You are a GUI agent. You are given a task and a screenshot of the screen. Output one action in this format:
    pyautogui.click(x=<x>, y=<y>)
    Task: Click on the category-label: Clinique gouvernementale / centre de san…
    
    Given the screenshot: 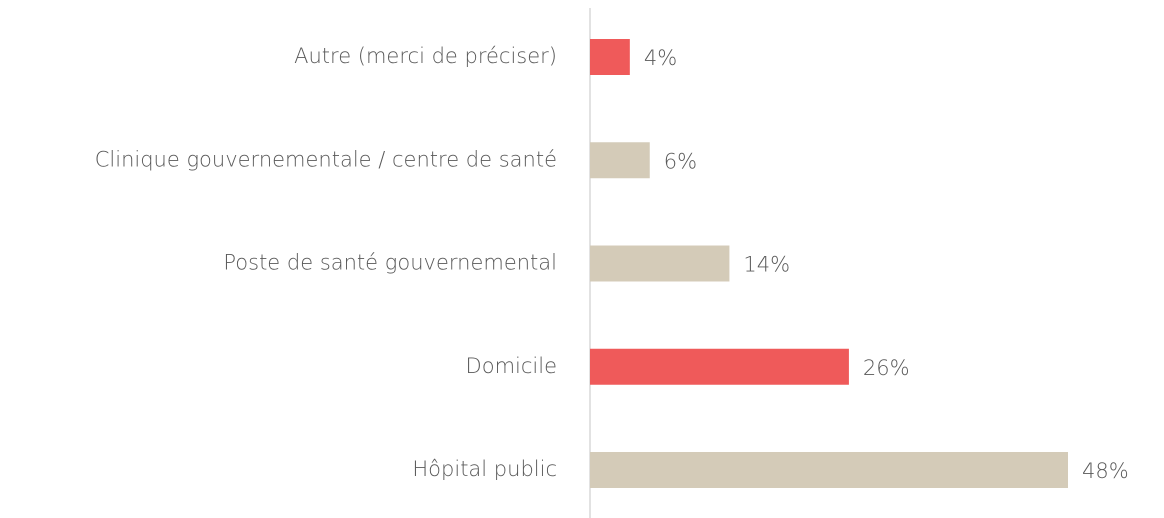 What is the action you would take?
    pyautogui.click(x=326, y=159)
    